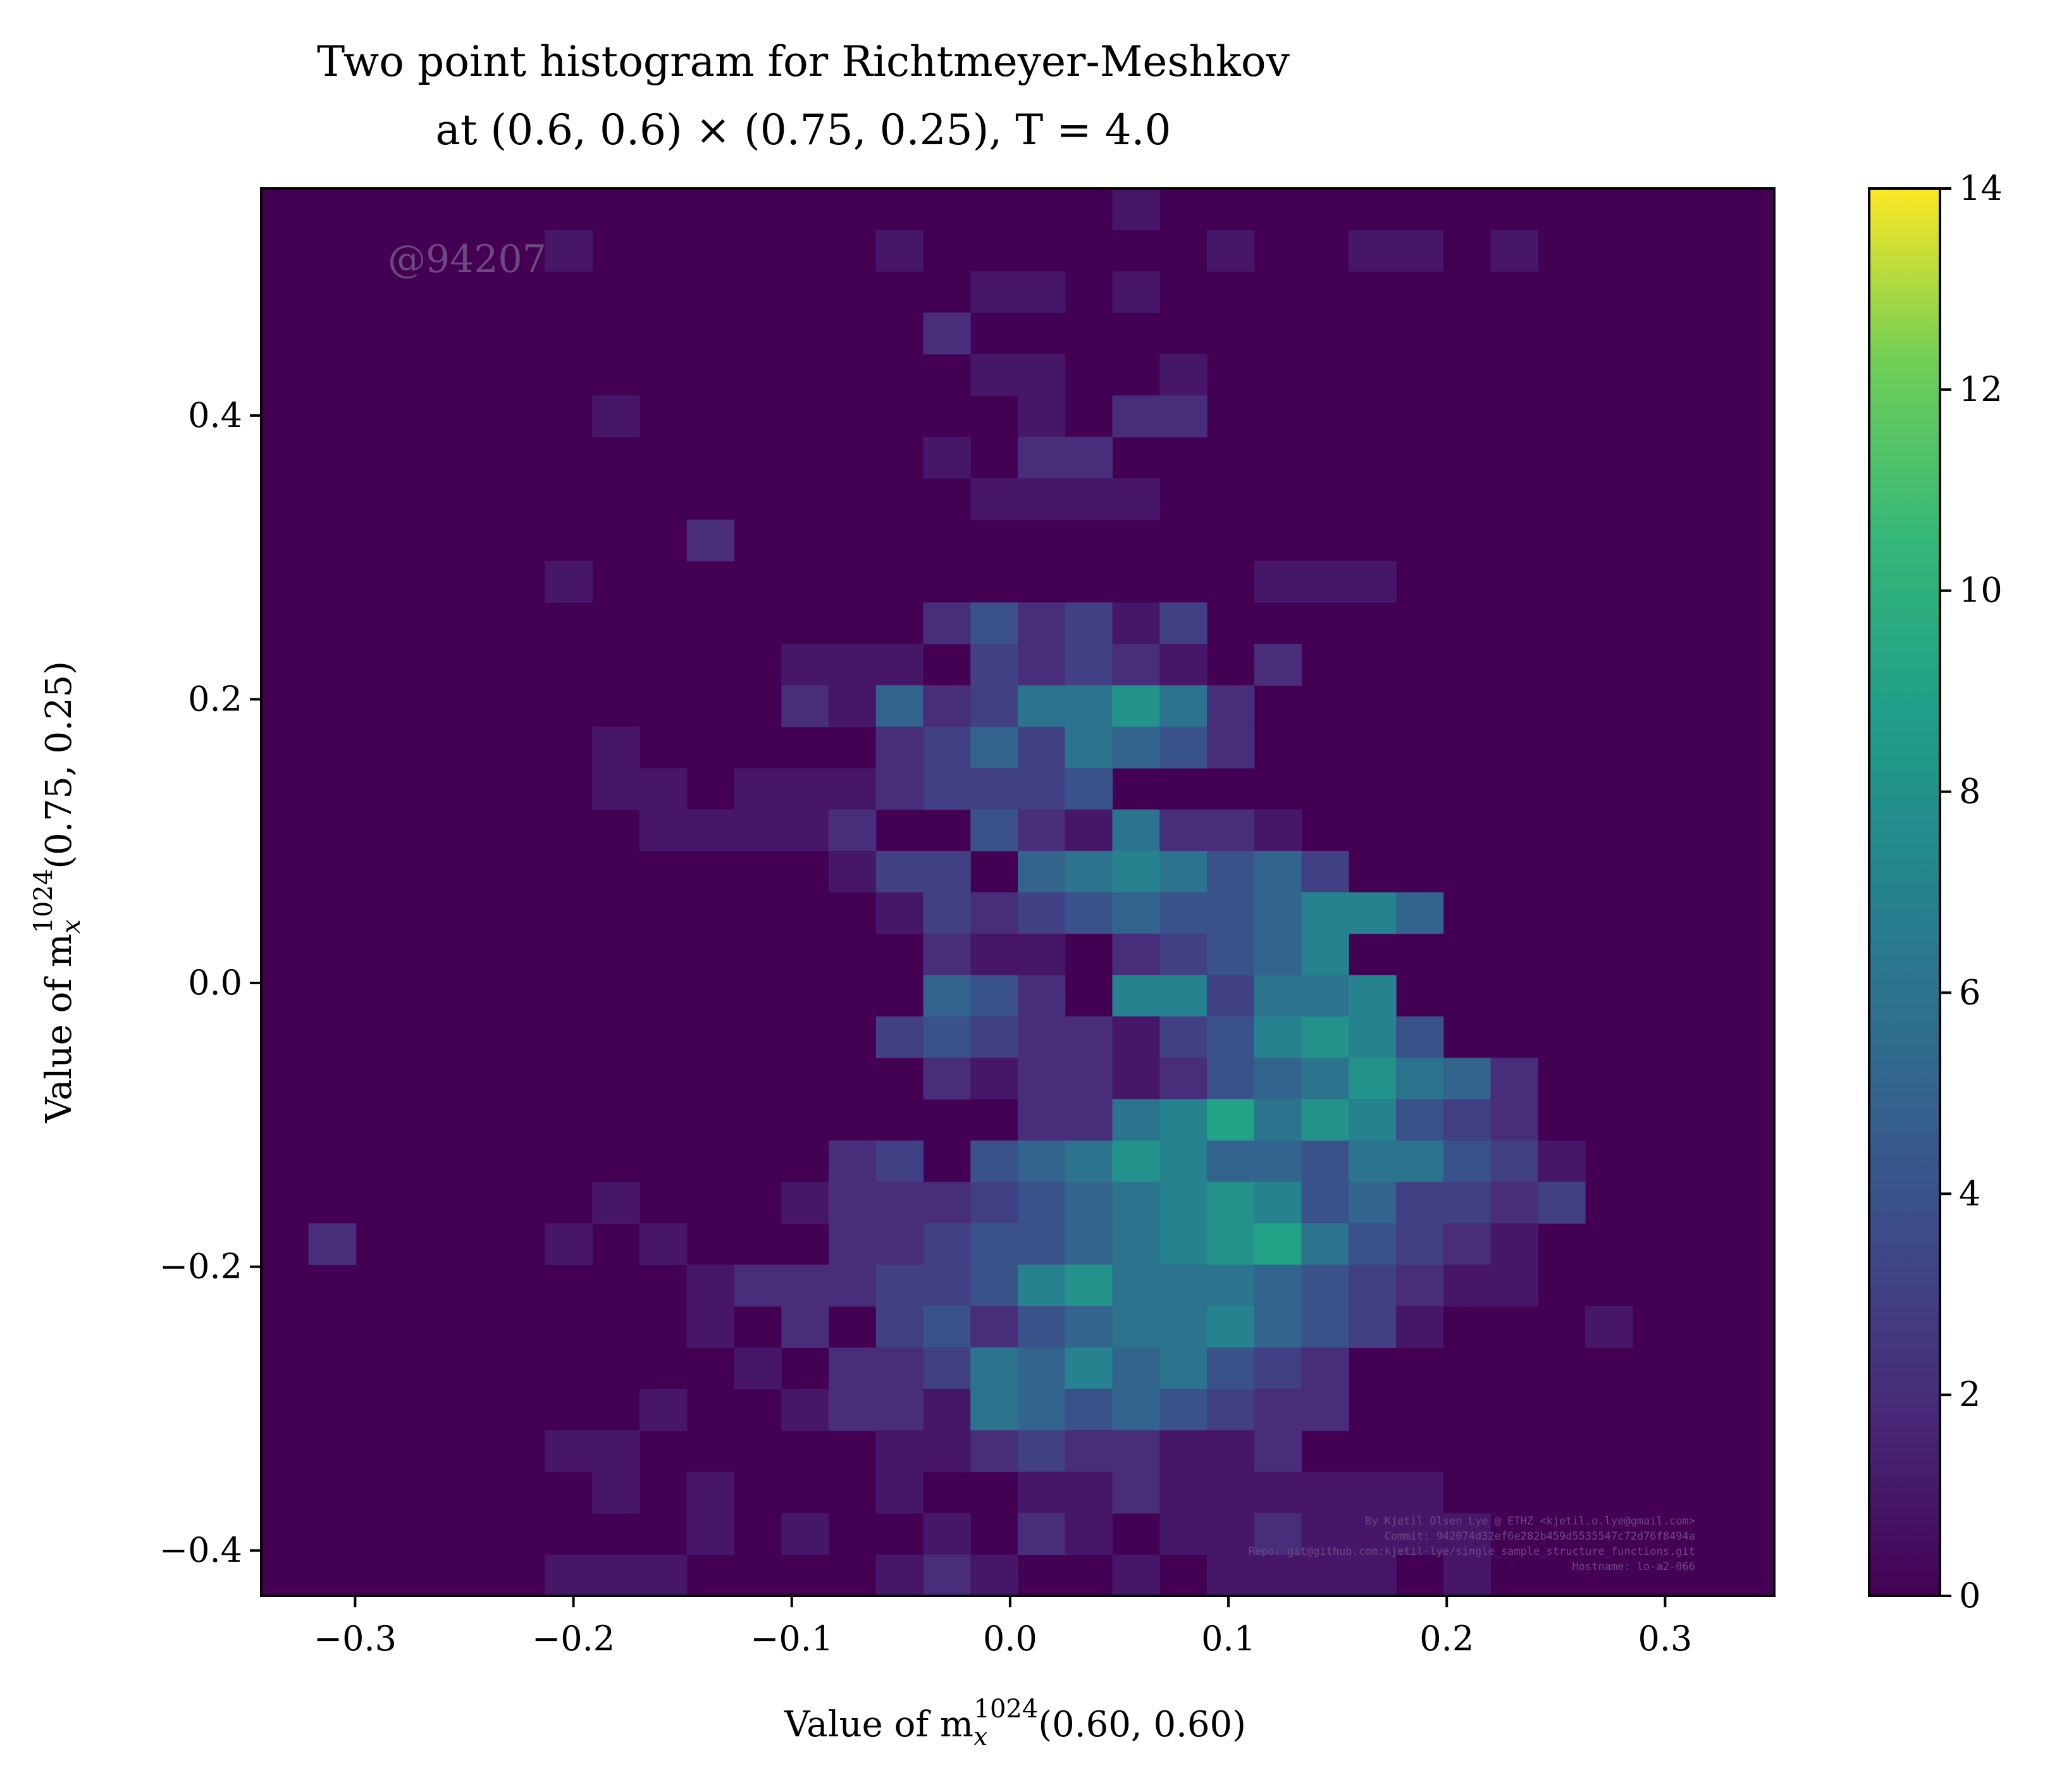 Image resolution: width=2057 pixels, height=1792 pixels. I want to click on y-tick-label: 0.4, so click(215, 415).